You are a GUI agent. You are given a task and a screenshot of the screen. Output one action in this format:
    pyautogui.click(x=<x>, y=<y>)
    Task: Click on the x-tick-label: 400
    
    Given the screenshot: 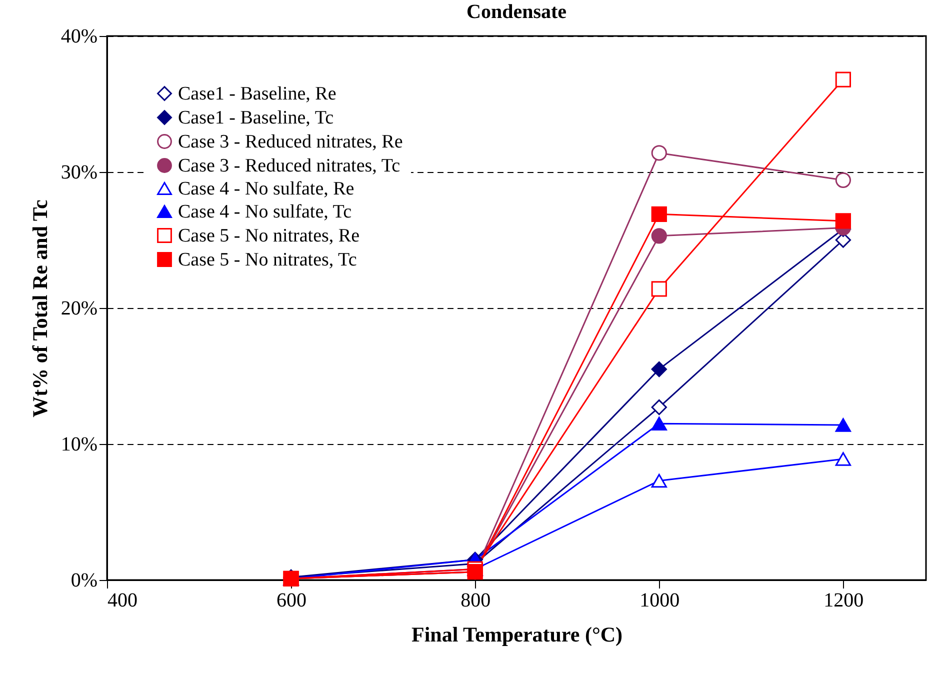 What is the action you would take?
    pyautogui.click(x=123, y=601)
    